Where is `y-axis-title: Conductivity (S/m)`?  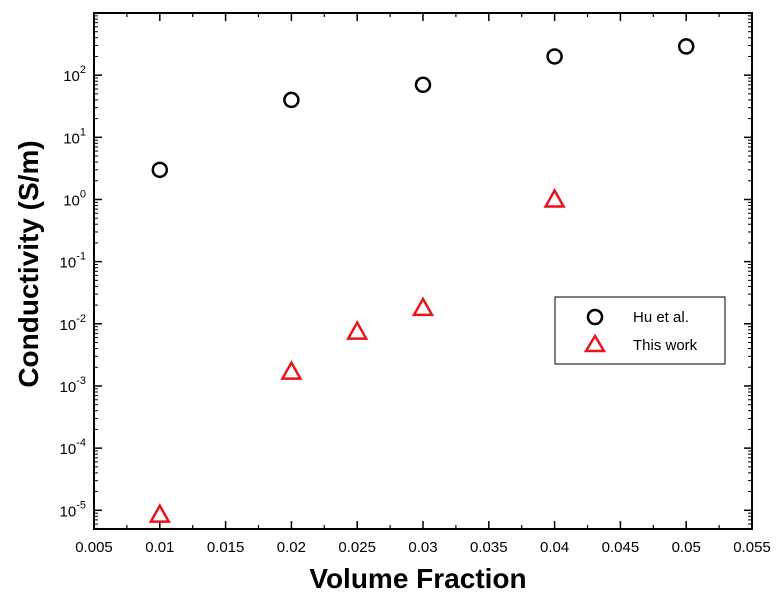 y-axis-title: Conductivity (S/m) is located at coordinates (28, 263).